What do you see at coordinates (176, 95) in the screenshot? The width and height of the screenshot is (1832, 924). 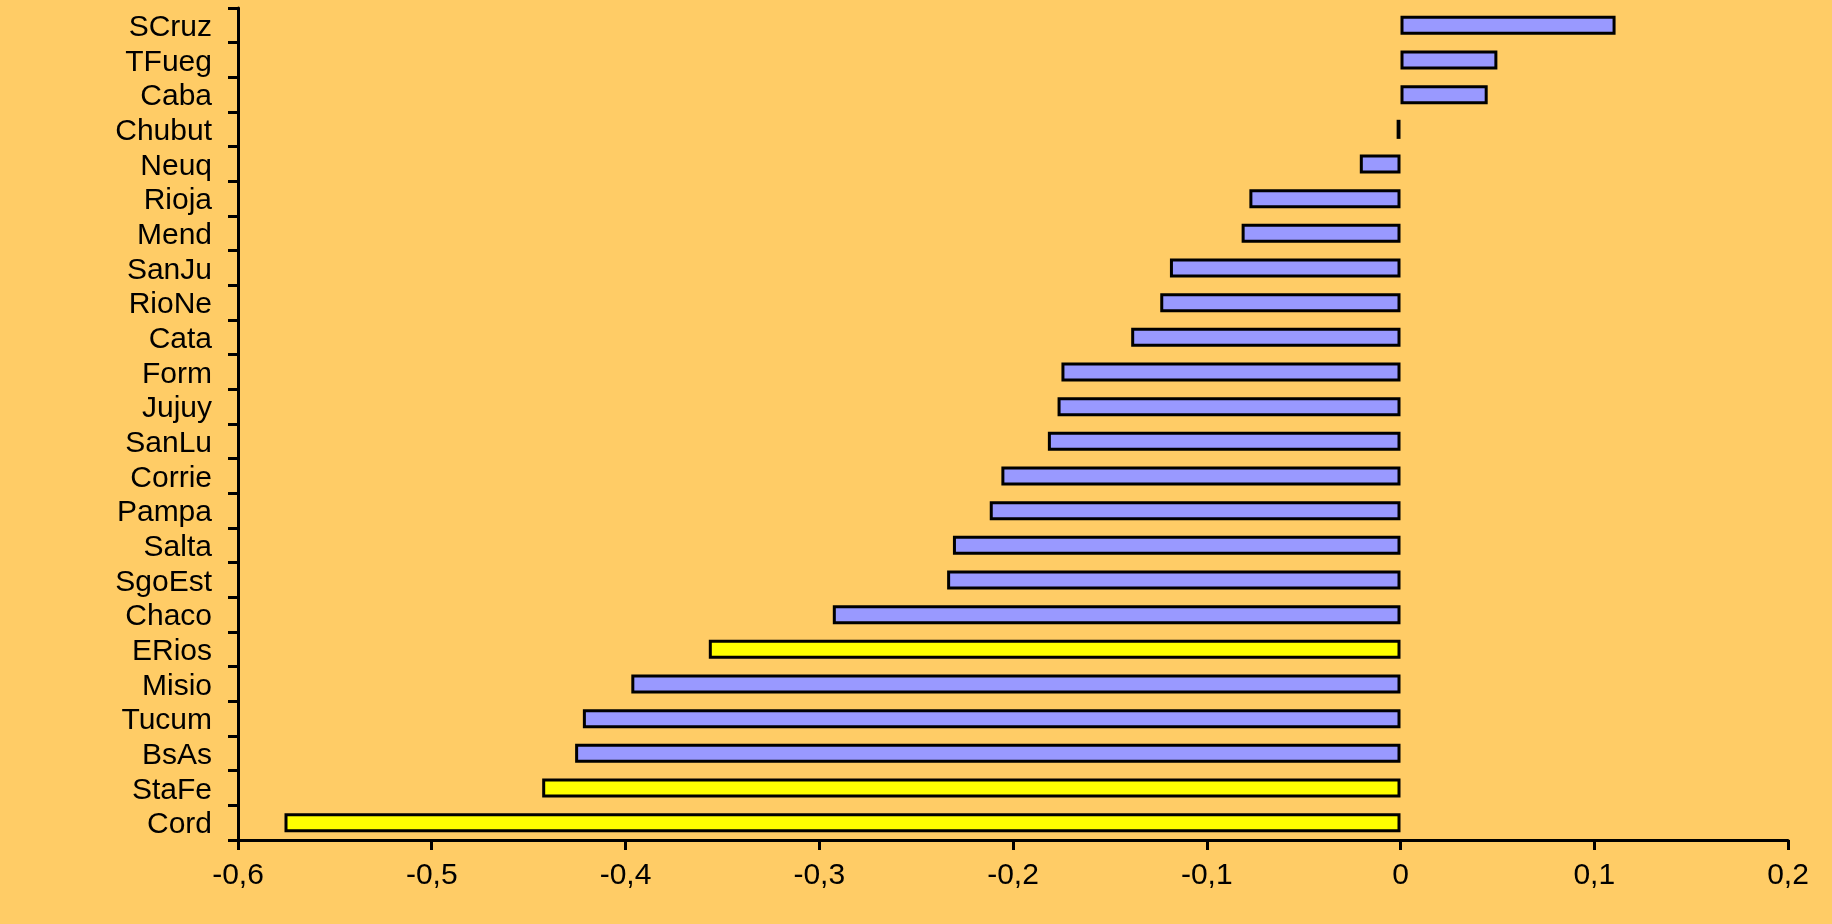 I see `y-tick-label: Caba` at bounding box center [176, 95].